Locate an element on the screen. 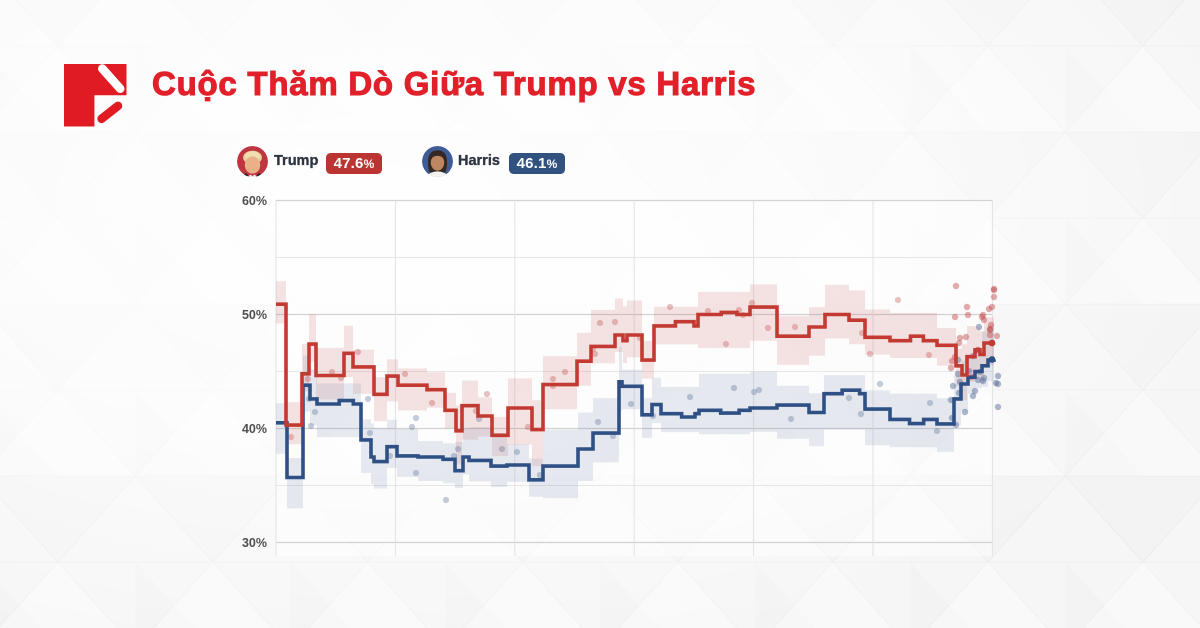 The image size is (1200, 628). svg-text: 30% is located at coordinates (254, 543).